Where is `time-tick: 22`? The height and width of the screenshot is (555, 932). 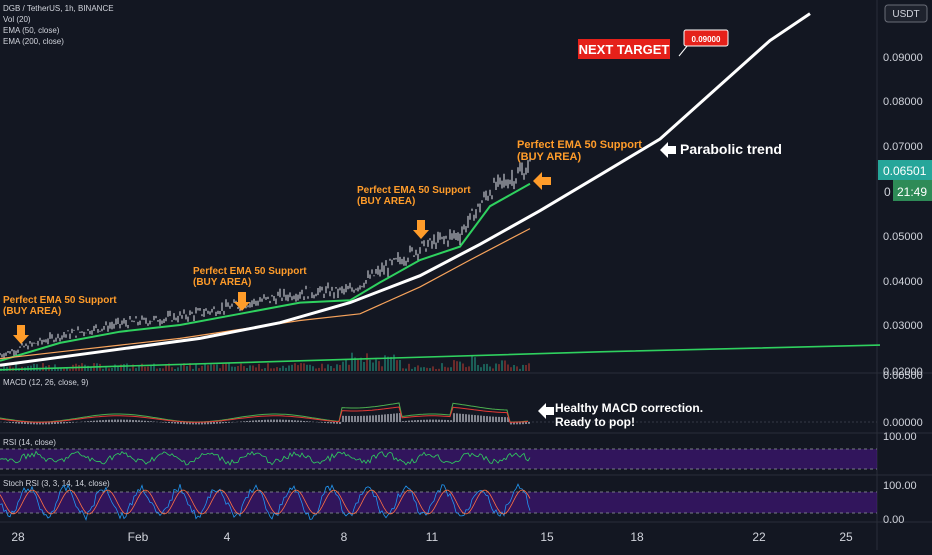
time-tick: 22 is located at coordinates (759, 537).